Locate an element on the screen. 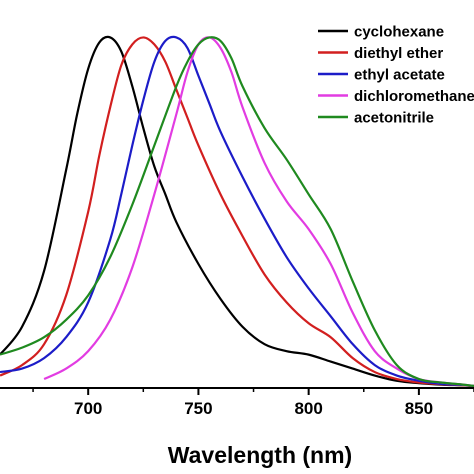 Image resolution: width=474 pixels, height=474 pixels. x-tick-label: 800 is located at coordinates (308, 408).